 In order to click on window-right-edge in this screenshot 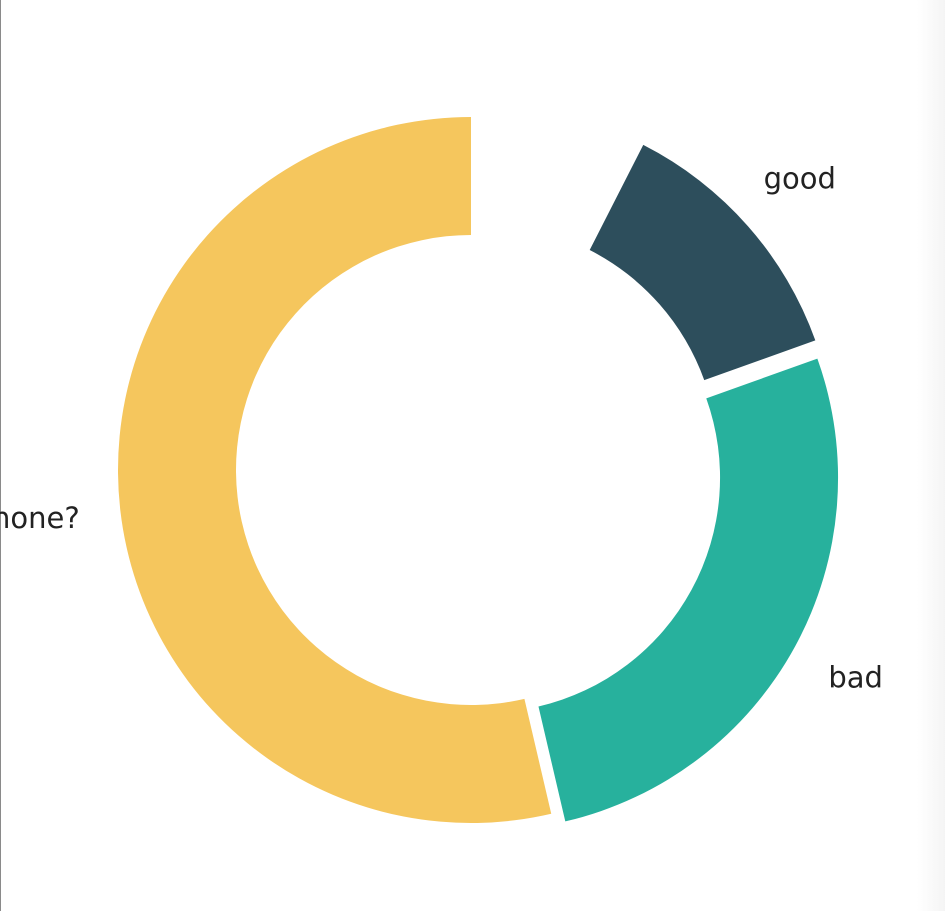, I will do `click(931, 455)`.